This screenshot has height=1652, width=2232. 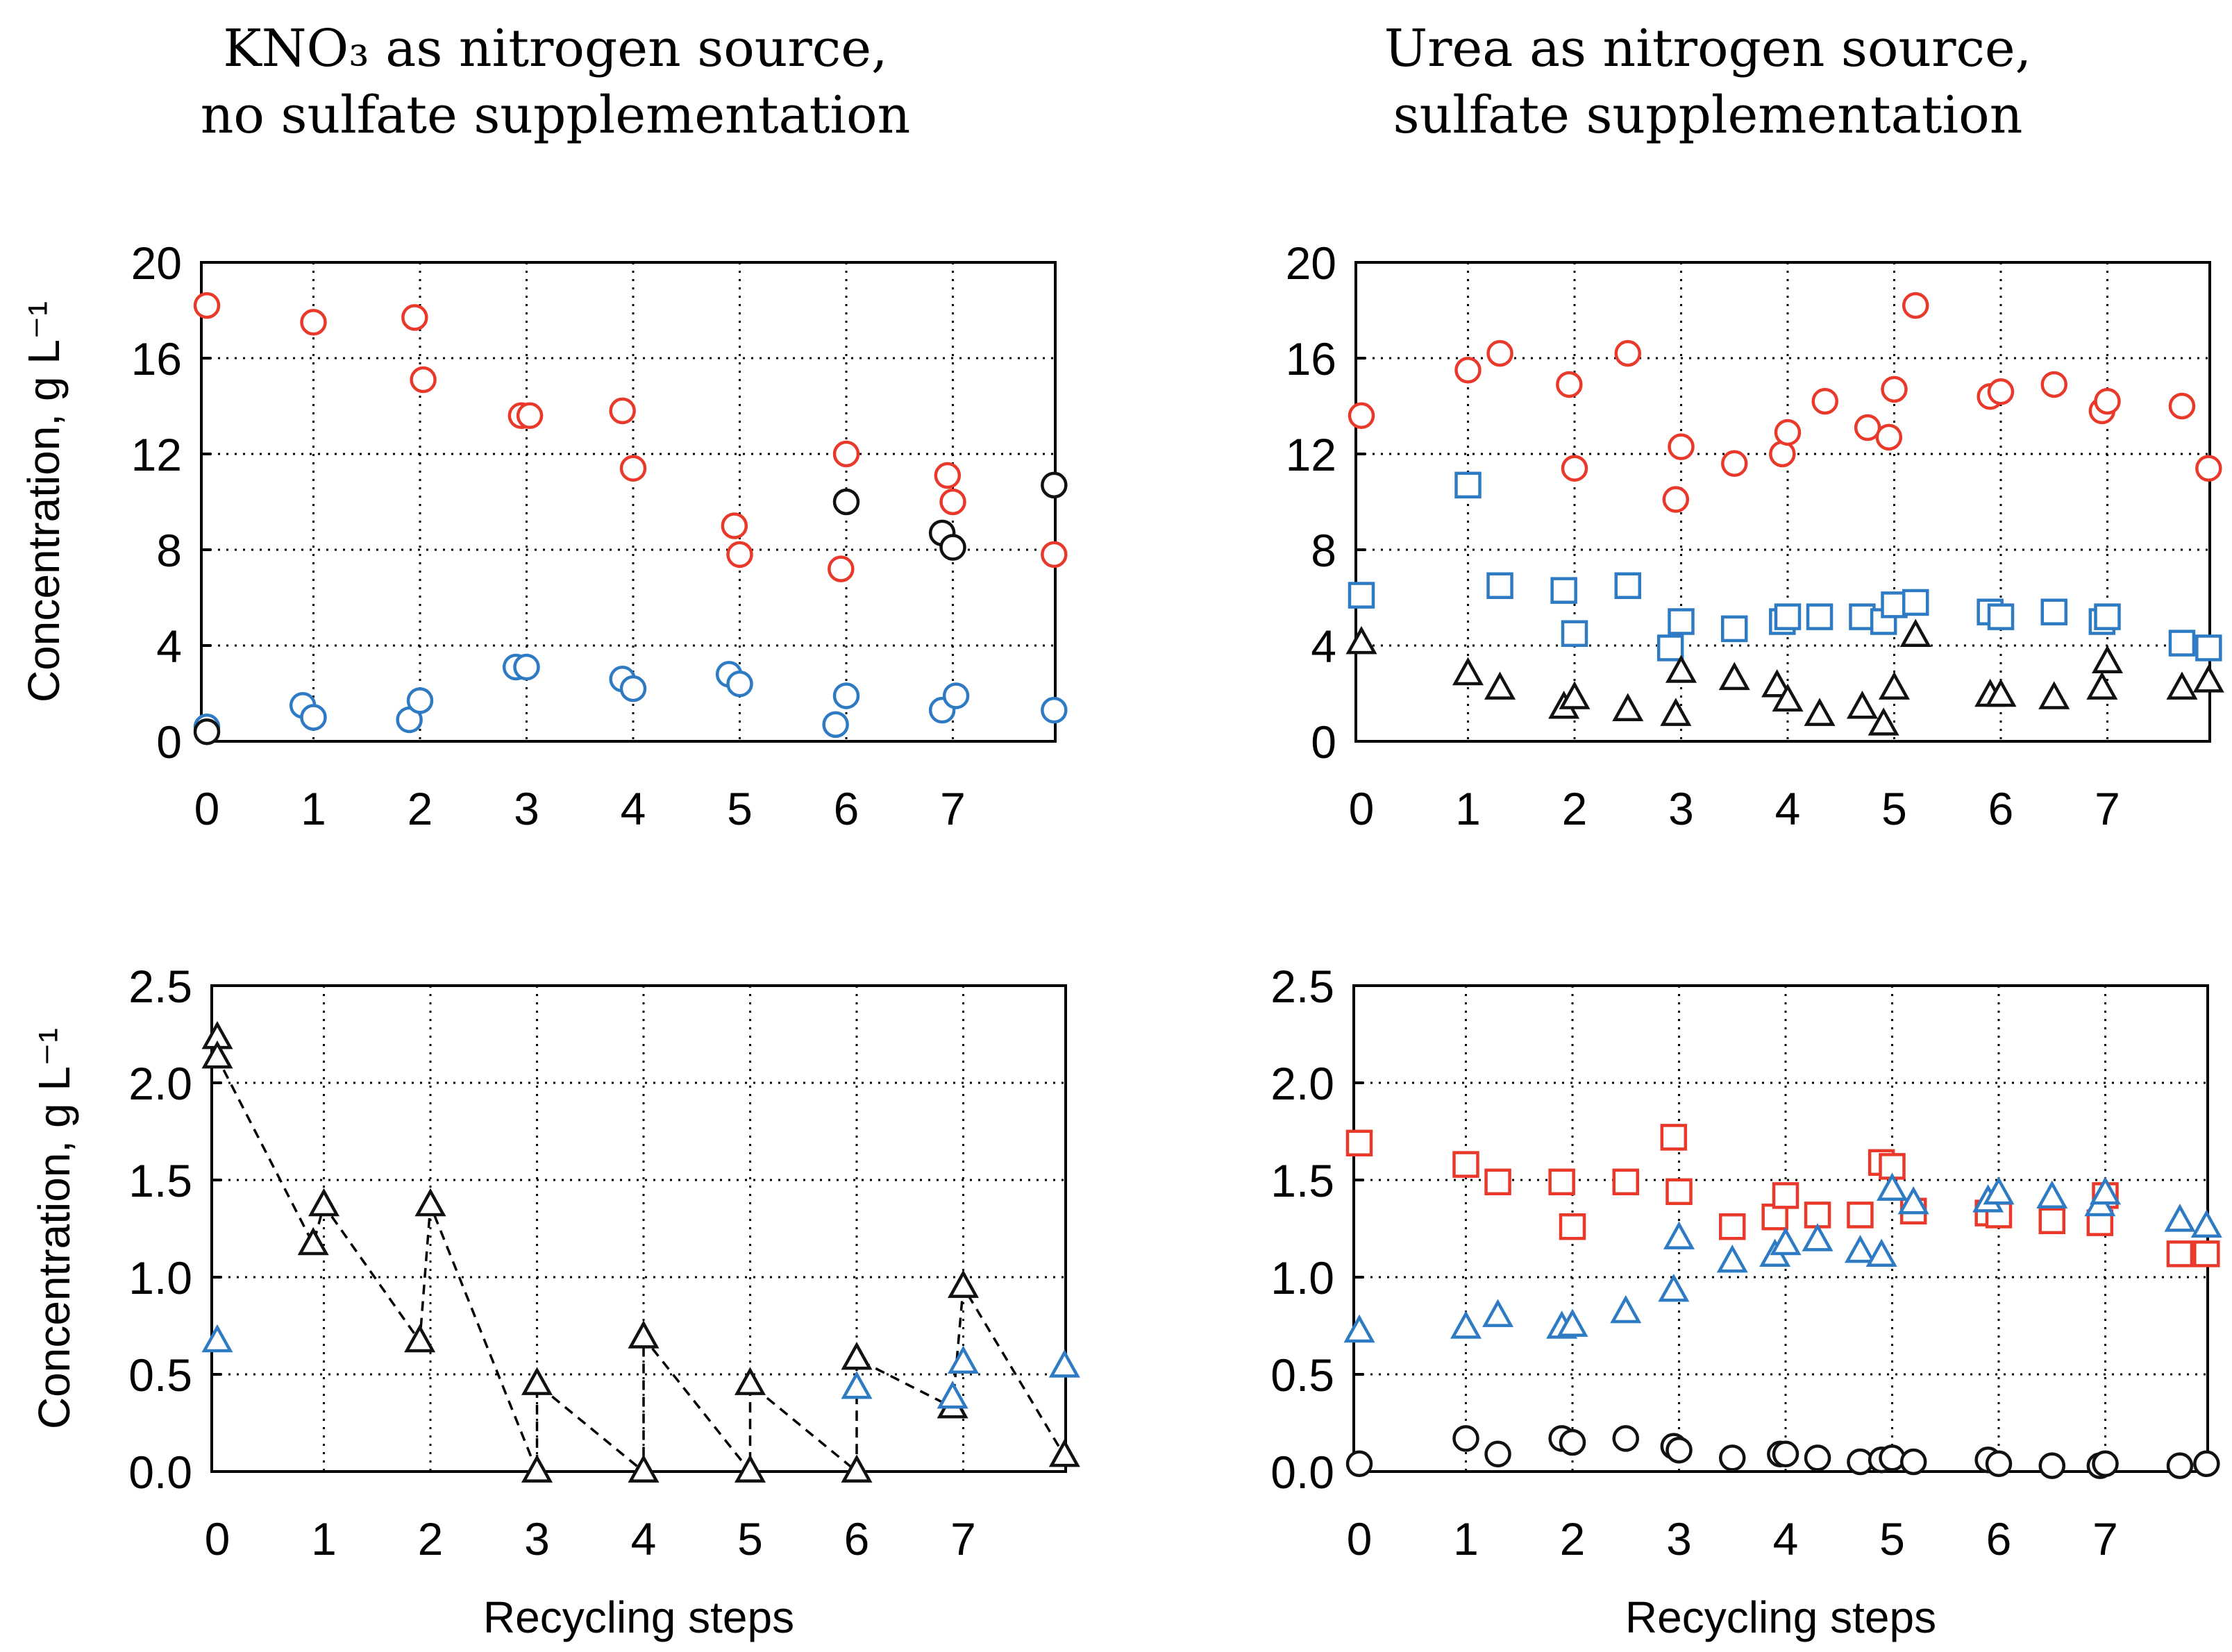 What do you see at coordinates (157, 454) in the screenshot?
I see `y-tick-label: 12` at bounding box center [157, 454].